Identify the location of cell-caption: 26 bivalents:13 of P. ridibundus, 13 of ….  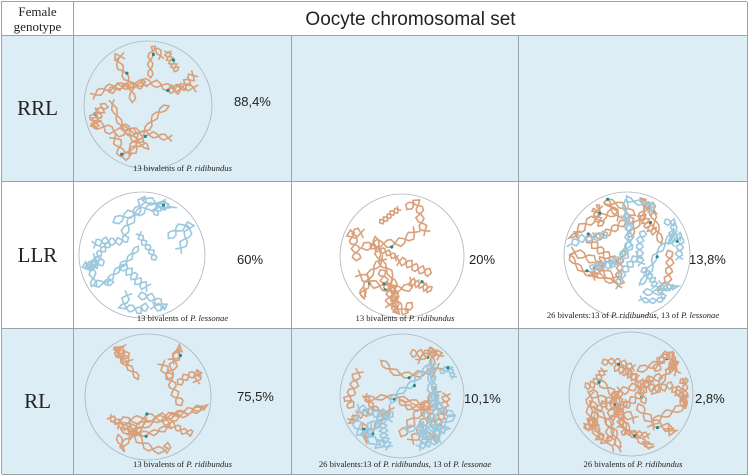
(633, 315).